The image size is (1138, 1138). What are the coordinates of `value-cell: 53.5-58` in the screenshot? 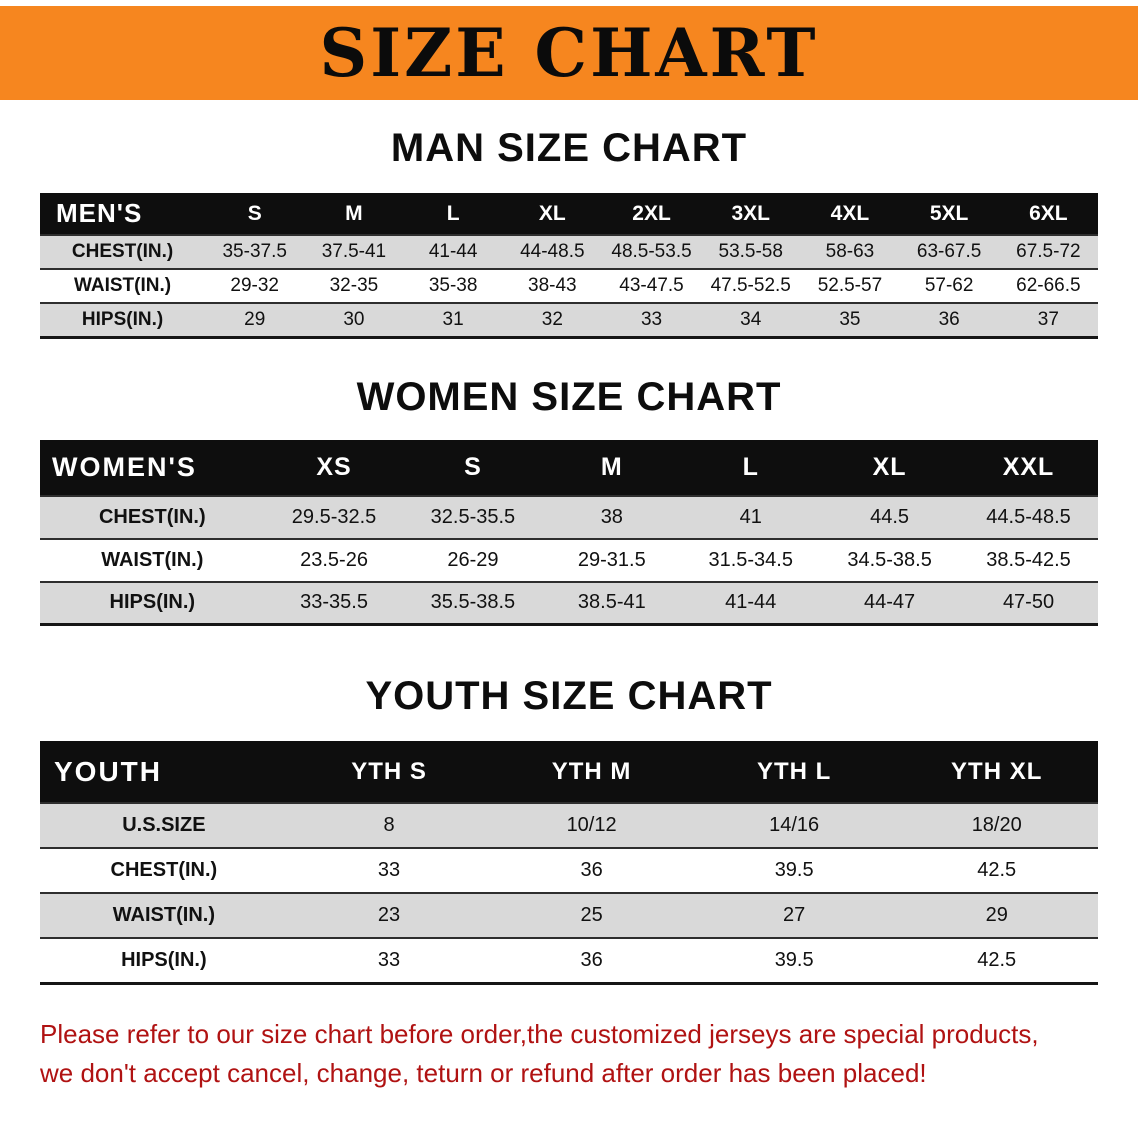 It's located at (751, 251).